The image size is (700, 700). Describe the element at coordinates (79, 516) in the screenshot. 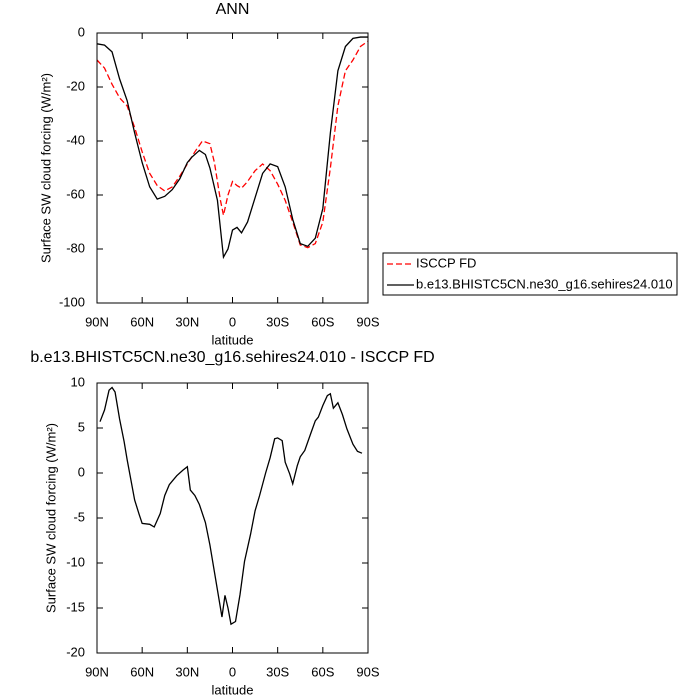

I see `y-tick-label: -5` at that location.